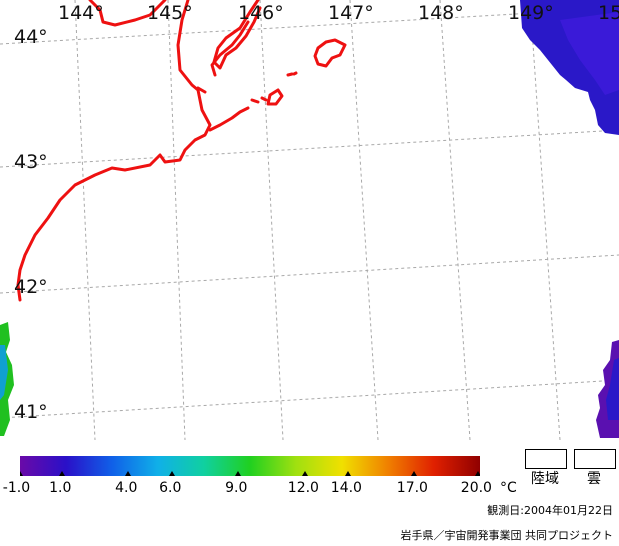 Image resolution: width=619 pixels, height=546 pixels. I want to click on lon-label-147: 147°, so click(351, 13).